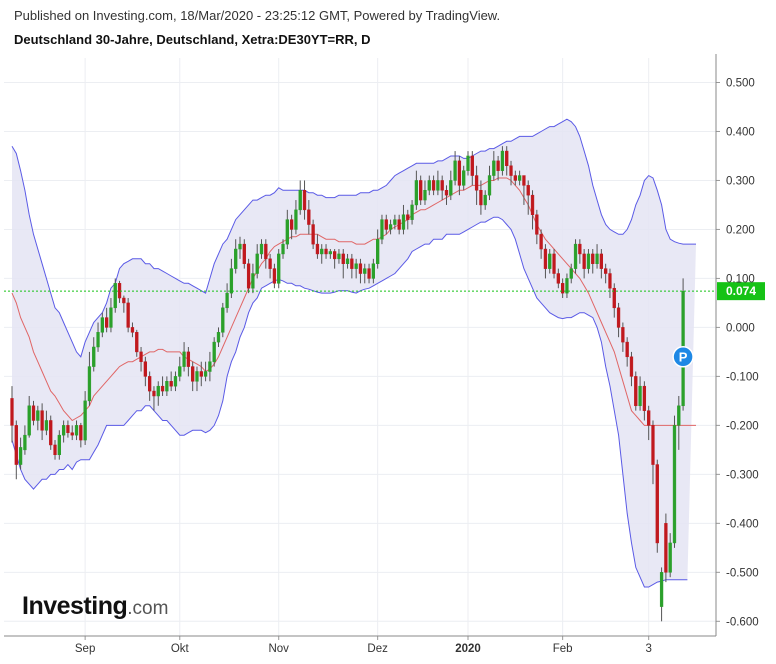 Image resolution: width=776 pixels, height=664 pixels. Describe the element at coordinates (742, 524) in the screenshot. I see `y-tick-label: -0.400` at that location.